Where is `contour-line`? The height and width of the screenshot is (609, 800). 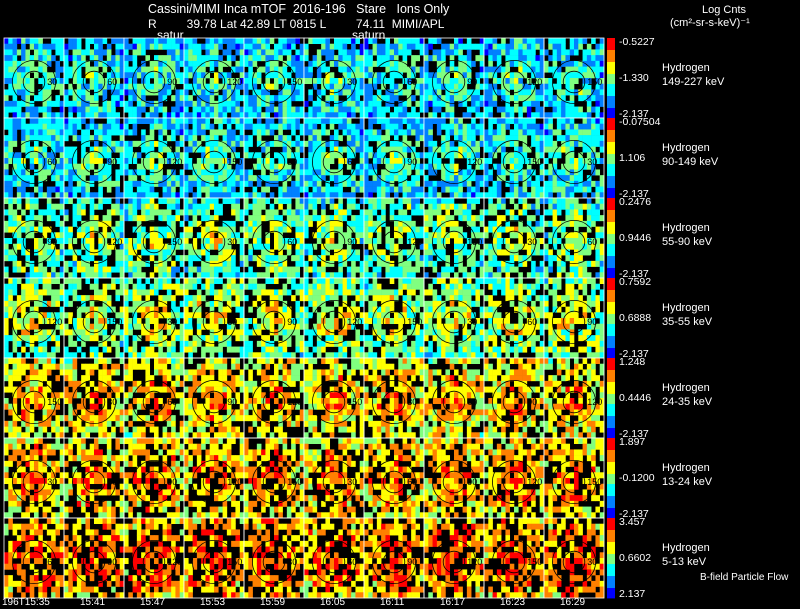
contour-line is located at coordinates (454, 162).